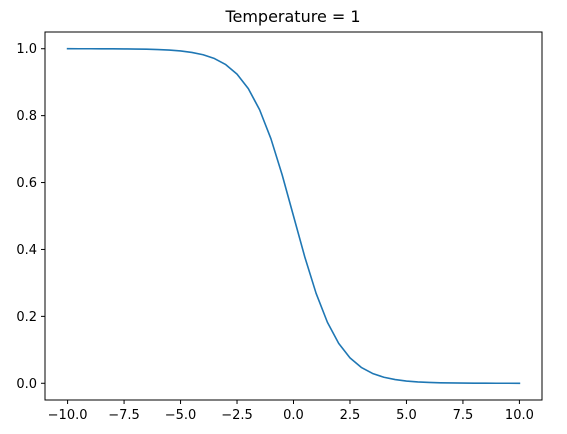 The height and width of the screenshot is (434, 567). Describe the element at coordinates (26, 183) in the screenshot. I see `y-tick-label: 0.6` at that location.